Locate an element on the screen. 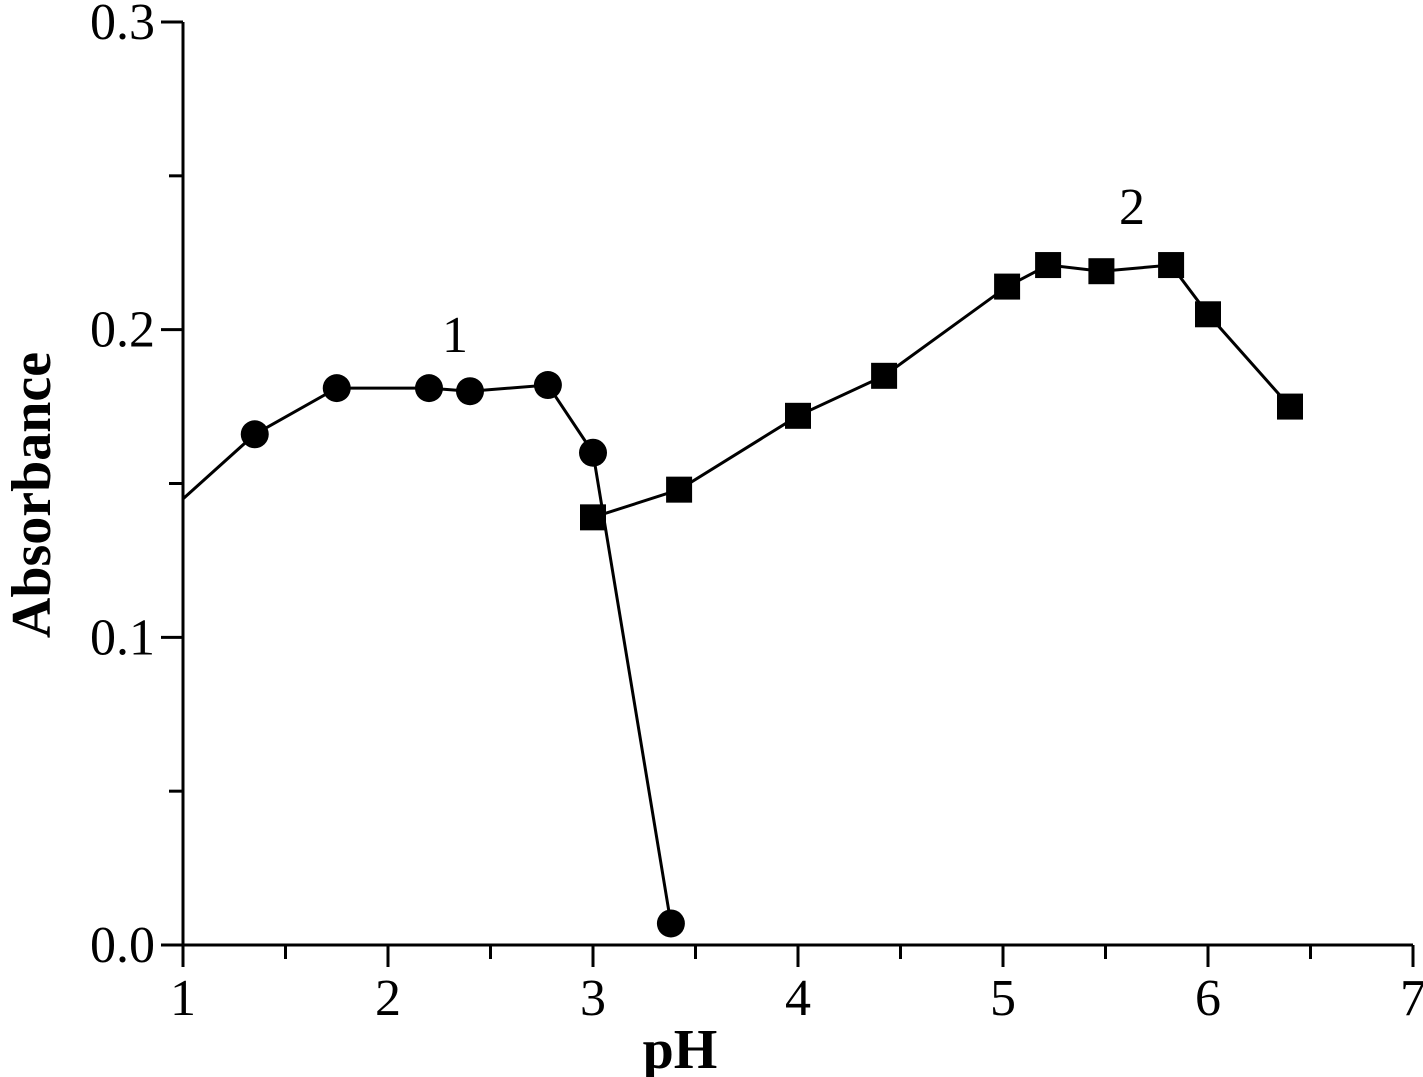 The image size is (1423, 1077). x-tick-label: 1 is located at coordinates (183, 998).